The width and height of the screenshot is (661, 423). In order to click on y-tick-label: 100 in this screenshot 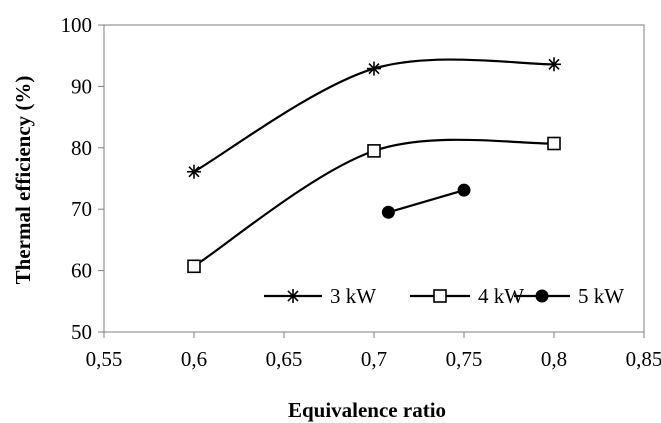, I will do `click(77, 25)`.